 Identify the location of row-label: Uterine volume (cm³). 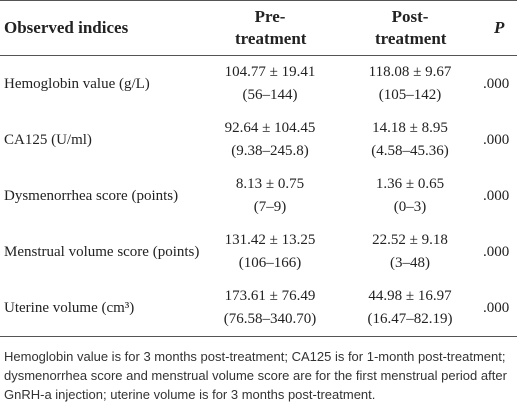
(69, 307).